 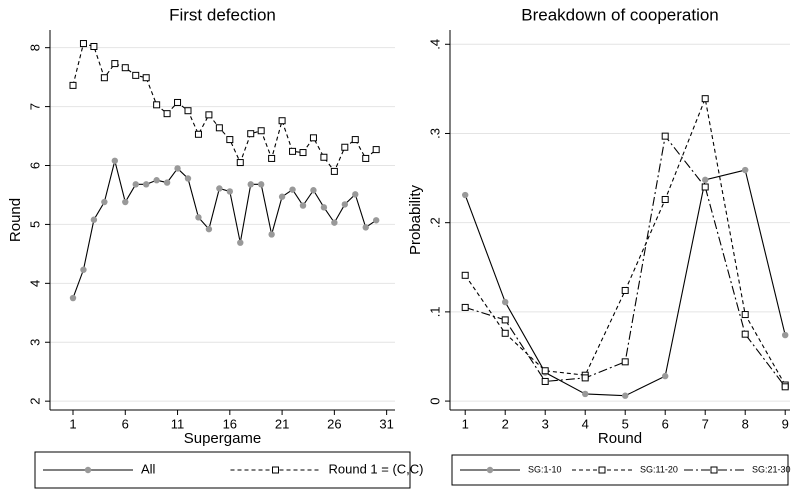 I want to click on legend-label: SG:21-30, so click(x=771, y=469).